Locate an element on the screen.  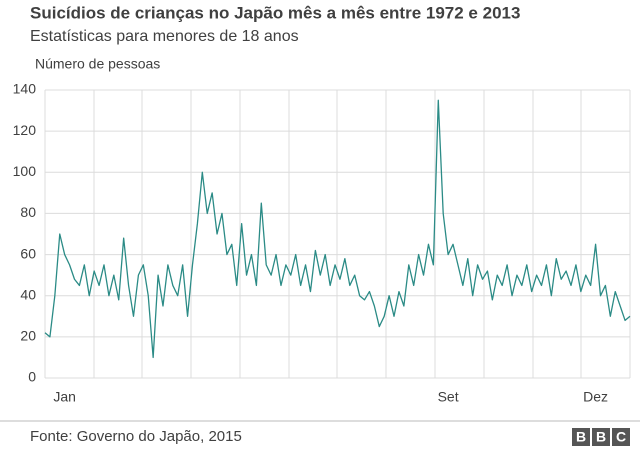
x-tick-label: Jan is located at coordinates (64, 397).